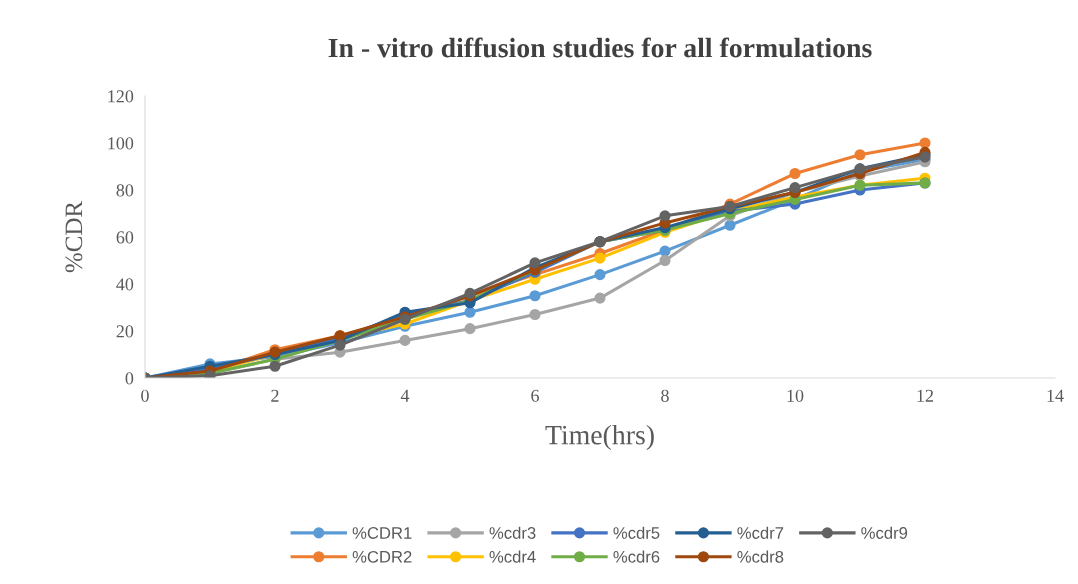 This screenshot has height=584, width=1078. I want to click on legend-label: %cdr7, so click(760, 532).